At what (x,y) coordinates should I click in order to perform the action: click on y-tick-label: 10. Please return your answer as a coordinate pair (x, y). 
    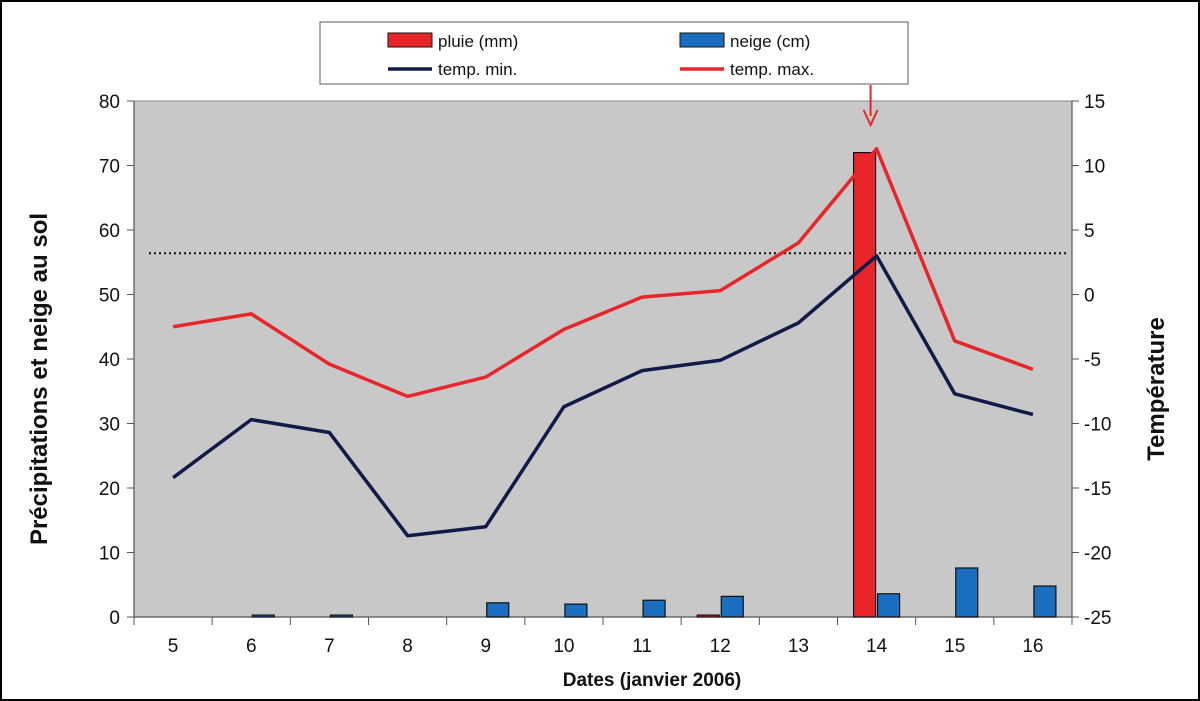
    Looking at the image, I should click on (109, 554).